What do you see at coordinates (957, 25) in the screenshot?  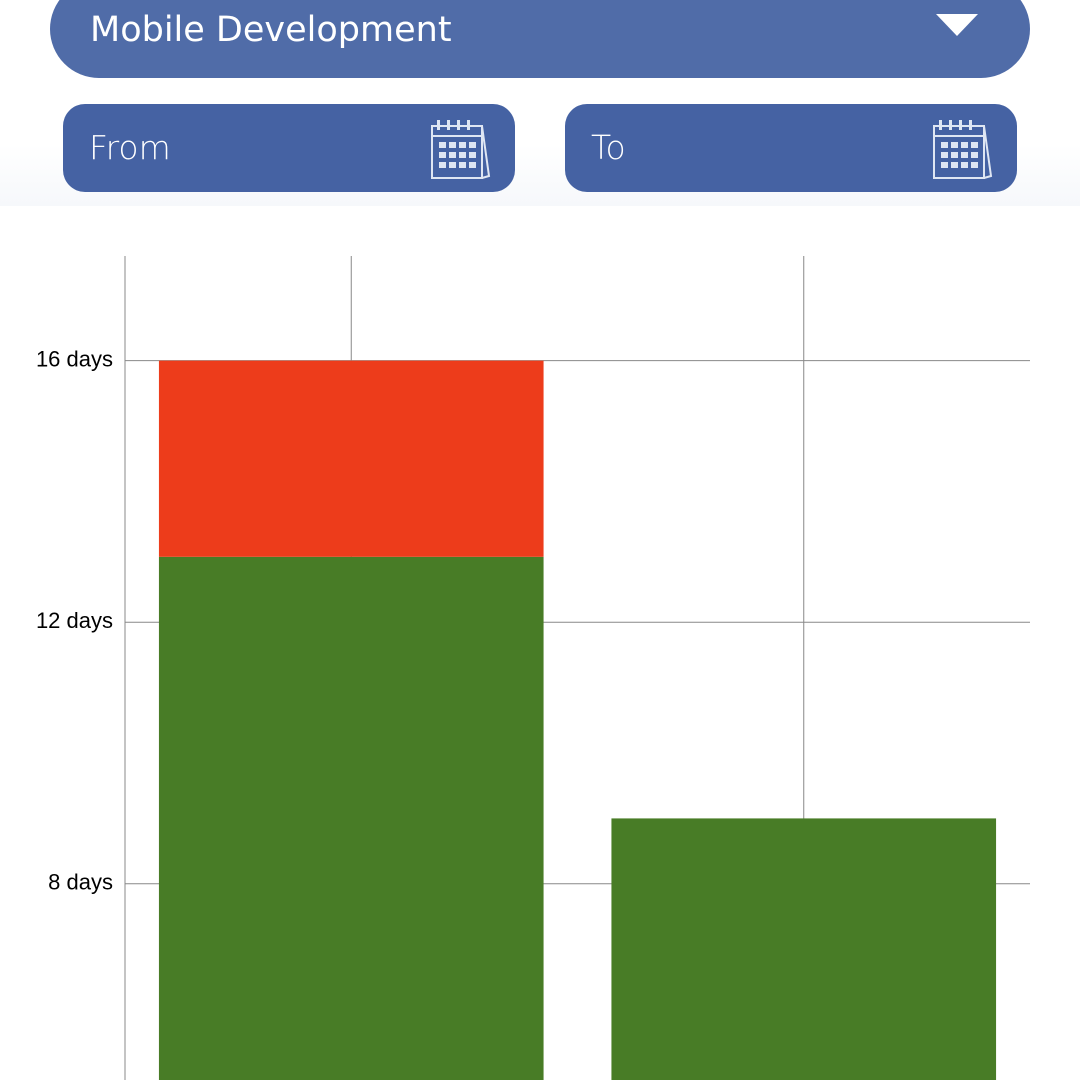 I see `dropdown-arrow` at bounding box center [957, 25].